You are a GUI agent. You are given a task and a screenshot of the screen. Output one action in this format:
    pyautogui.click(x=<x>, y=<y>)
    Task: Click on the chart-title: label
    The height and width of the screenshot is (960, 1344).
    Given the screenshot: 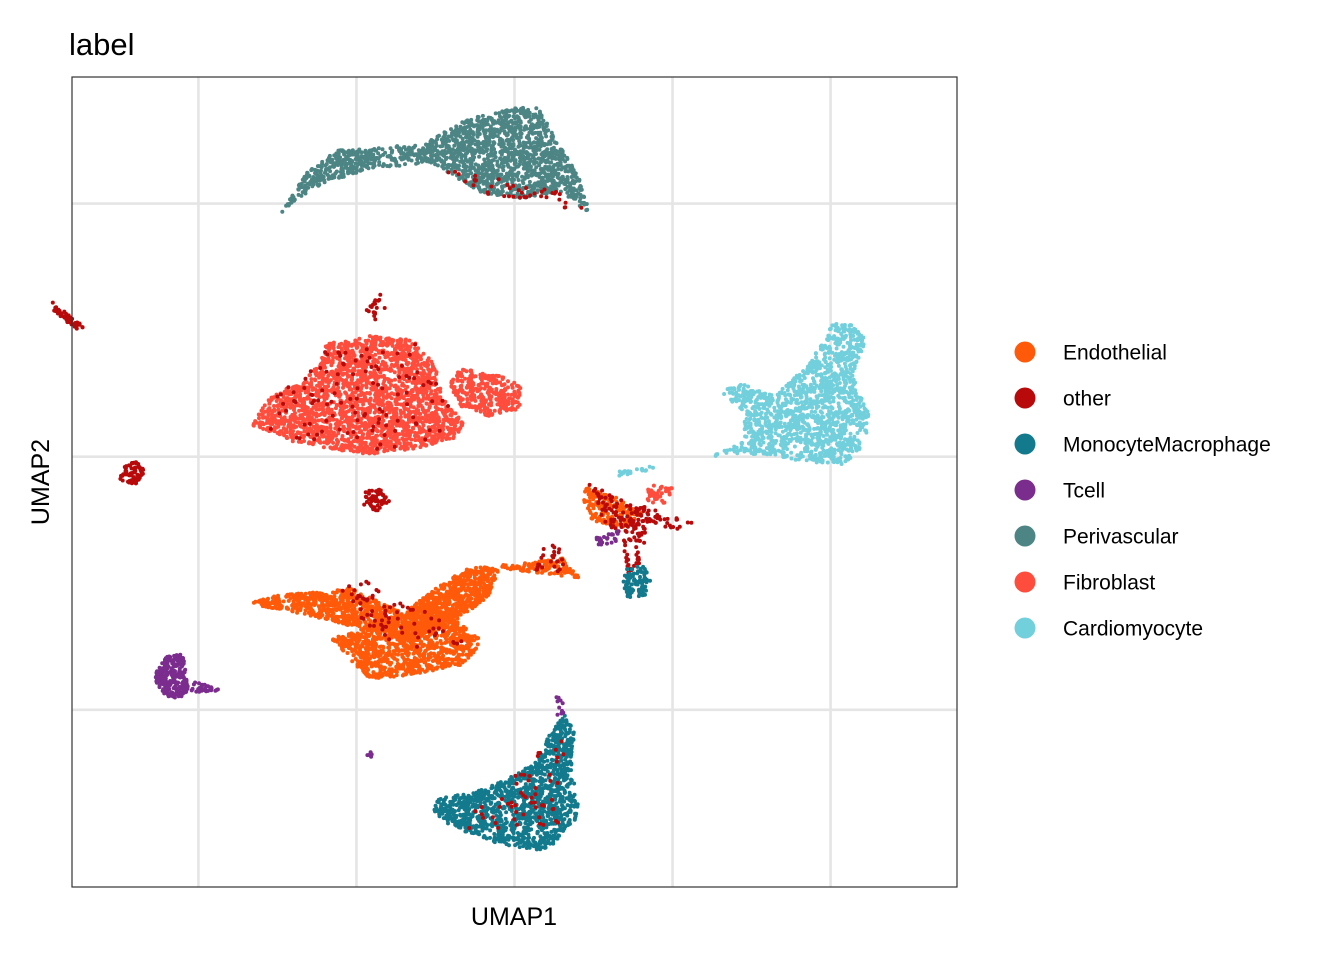 What is the action you would take?
    pyautogui.click(x=102, y=44)
    